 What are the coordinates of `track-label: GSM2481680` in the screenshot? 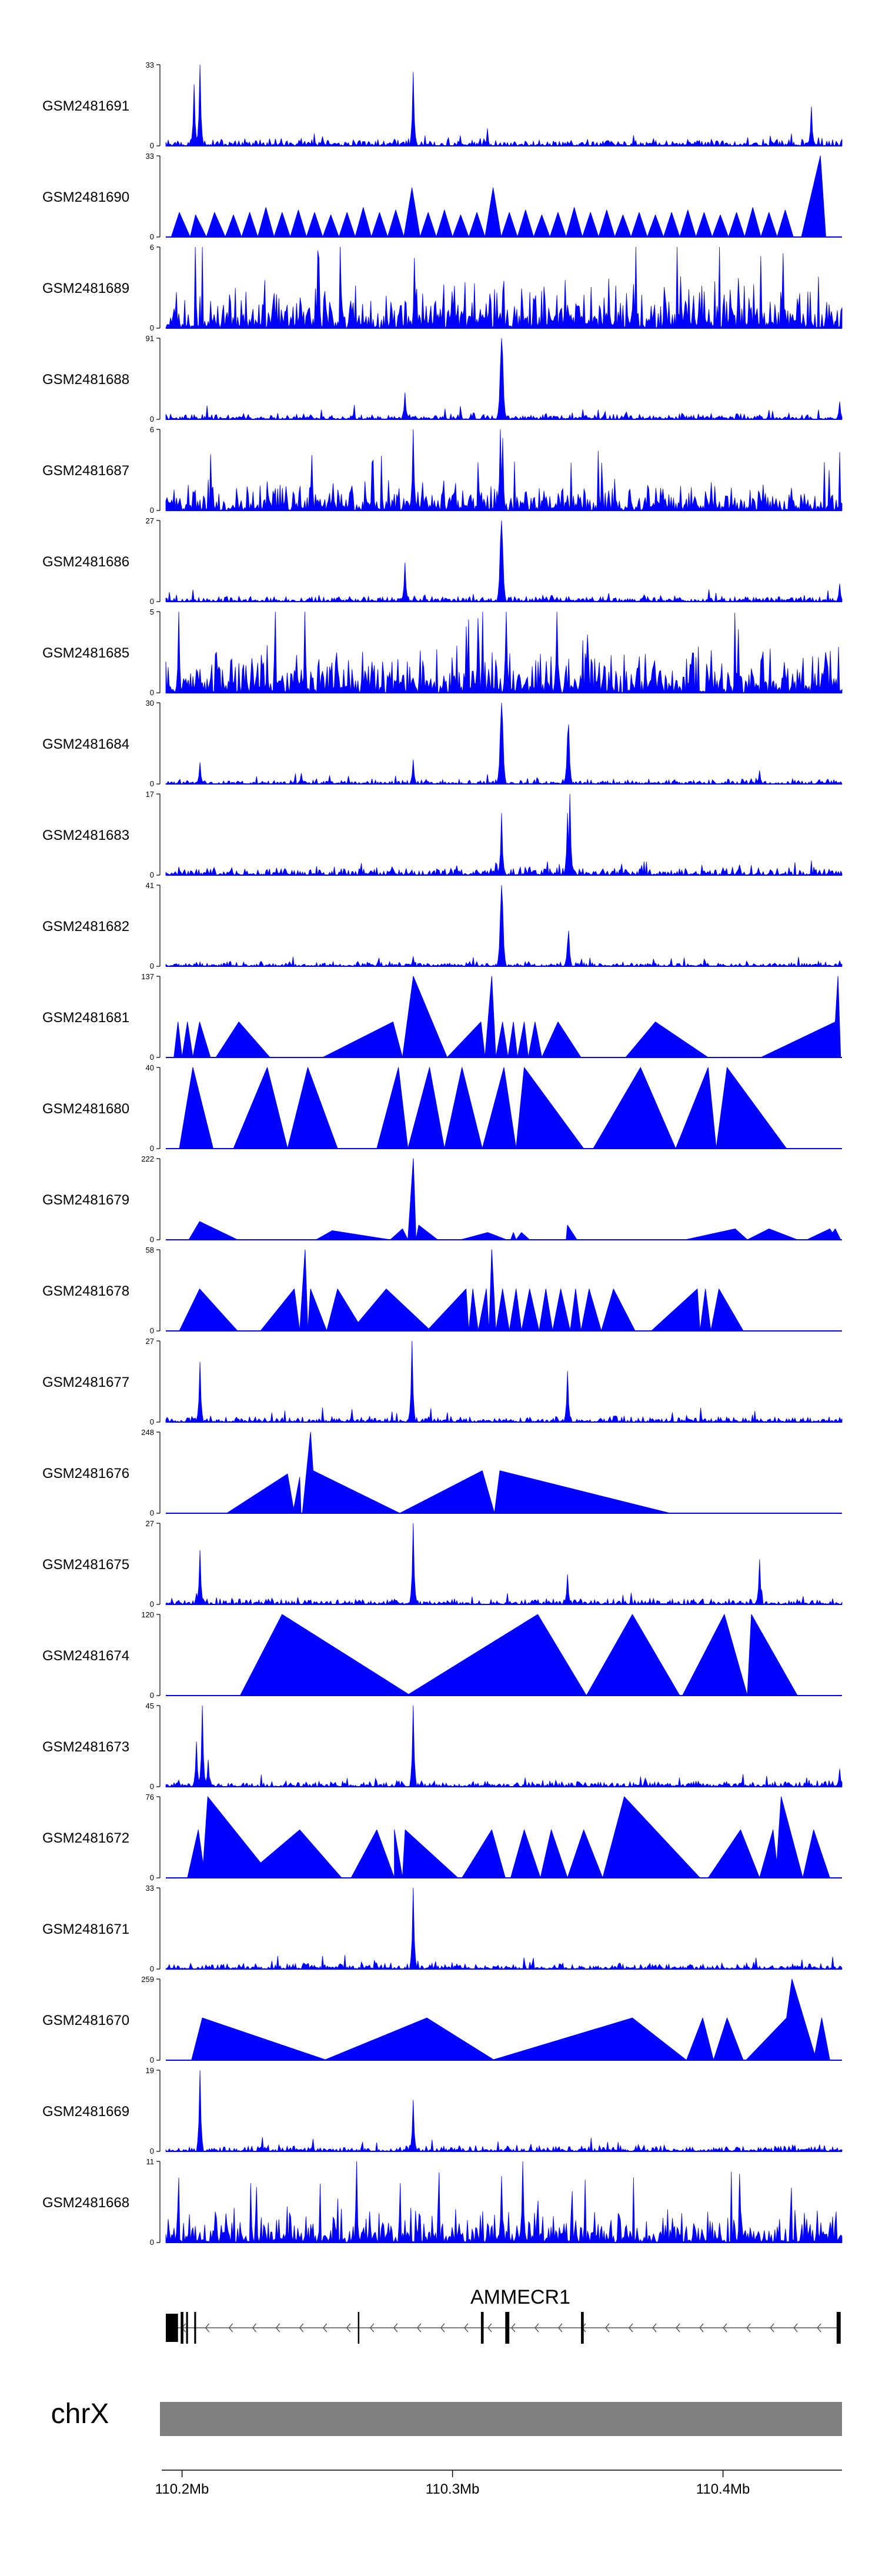 It's located at (85, 1109).